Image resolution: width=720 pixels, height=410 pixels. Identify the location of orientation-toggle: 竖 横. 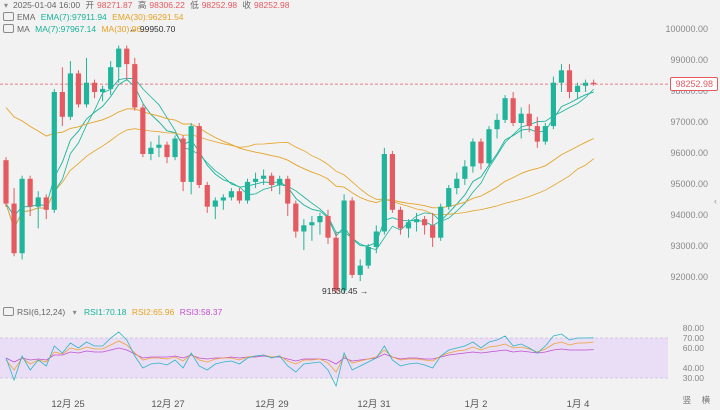
(698, 400).